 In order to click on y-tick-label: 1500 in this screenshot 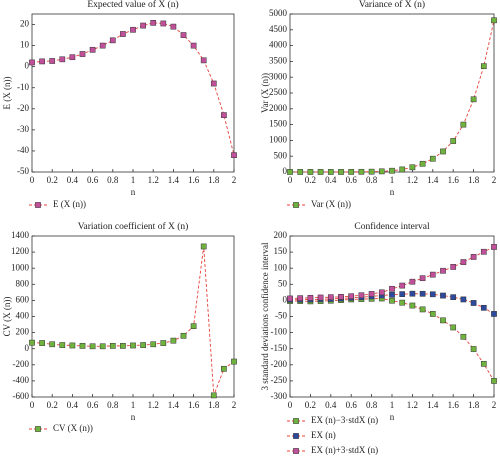, I will do `click(278, 124)`.